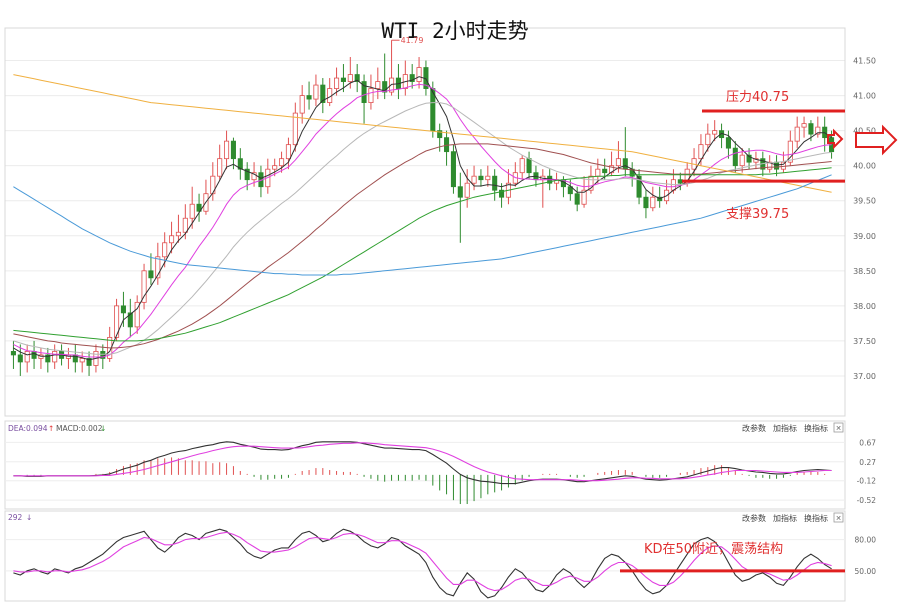 The height and width of the screenshot is (616, 900). I want to click on kd-close-icon: ✕, so click(839, 519).